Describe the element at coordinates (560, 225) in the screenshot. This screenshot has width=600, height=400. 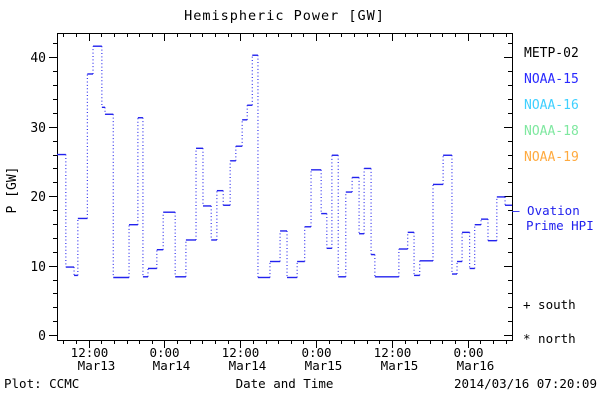
I see `model-legend-line2: Prime HPI` at that location.